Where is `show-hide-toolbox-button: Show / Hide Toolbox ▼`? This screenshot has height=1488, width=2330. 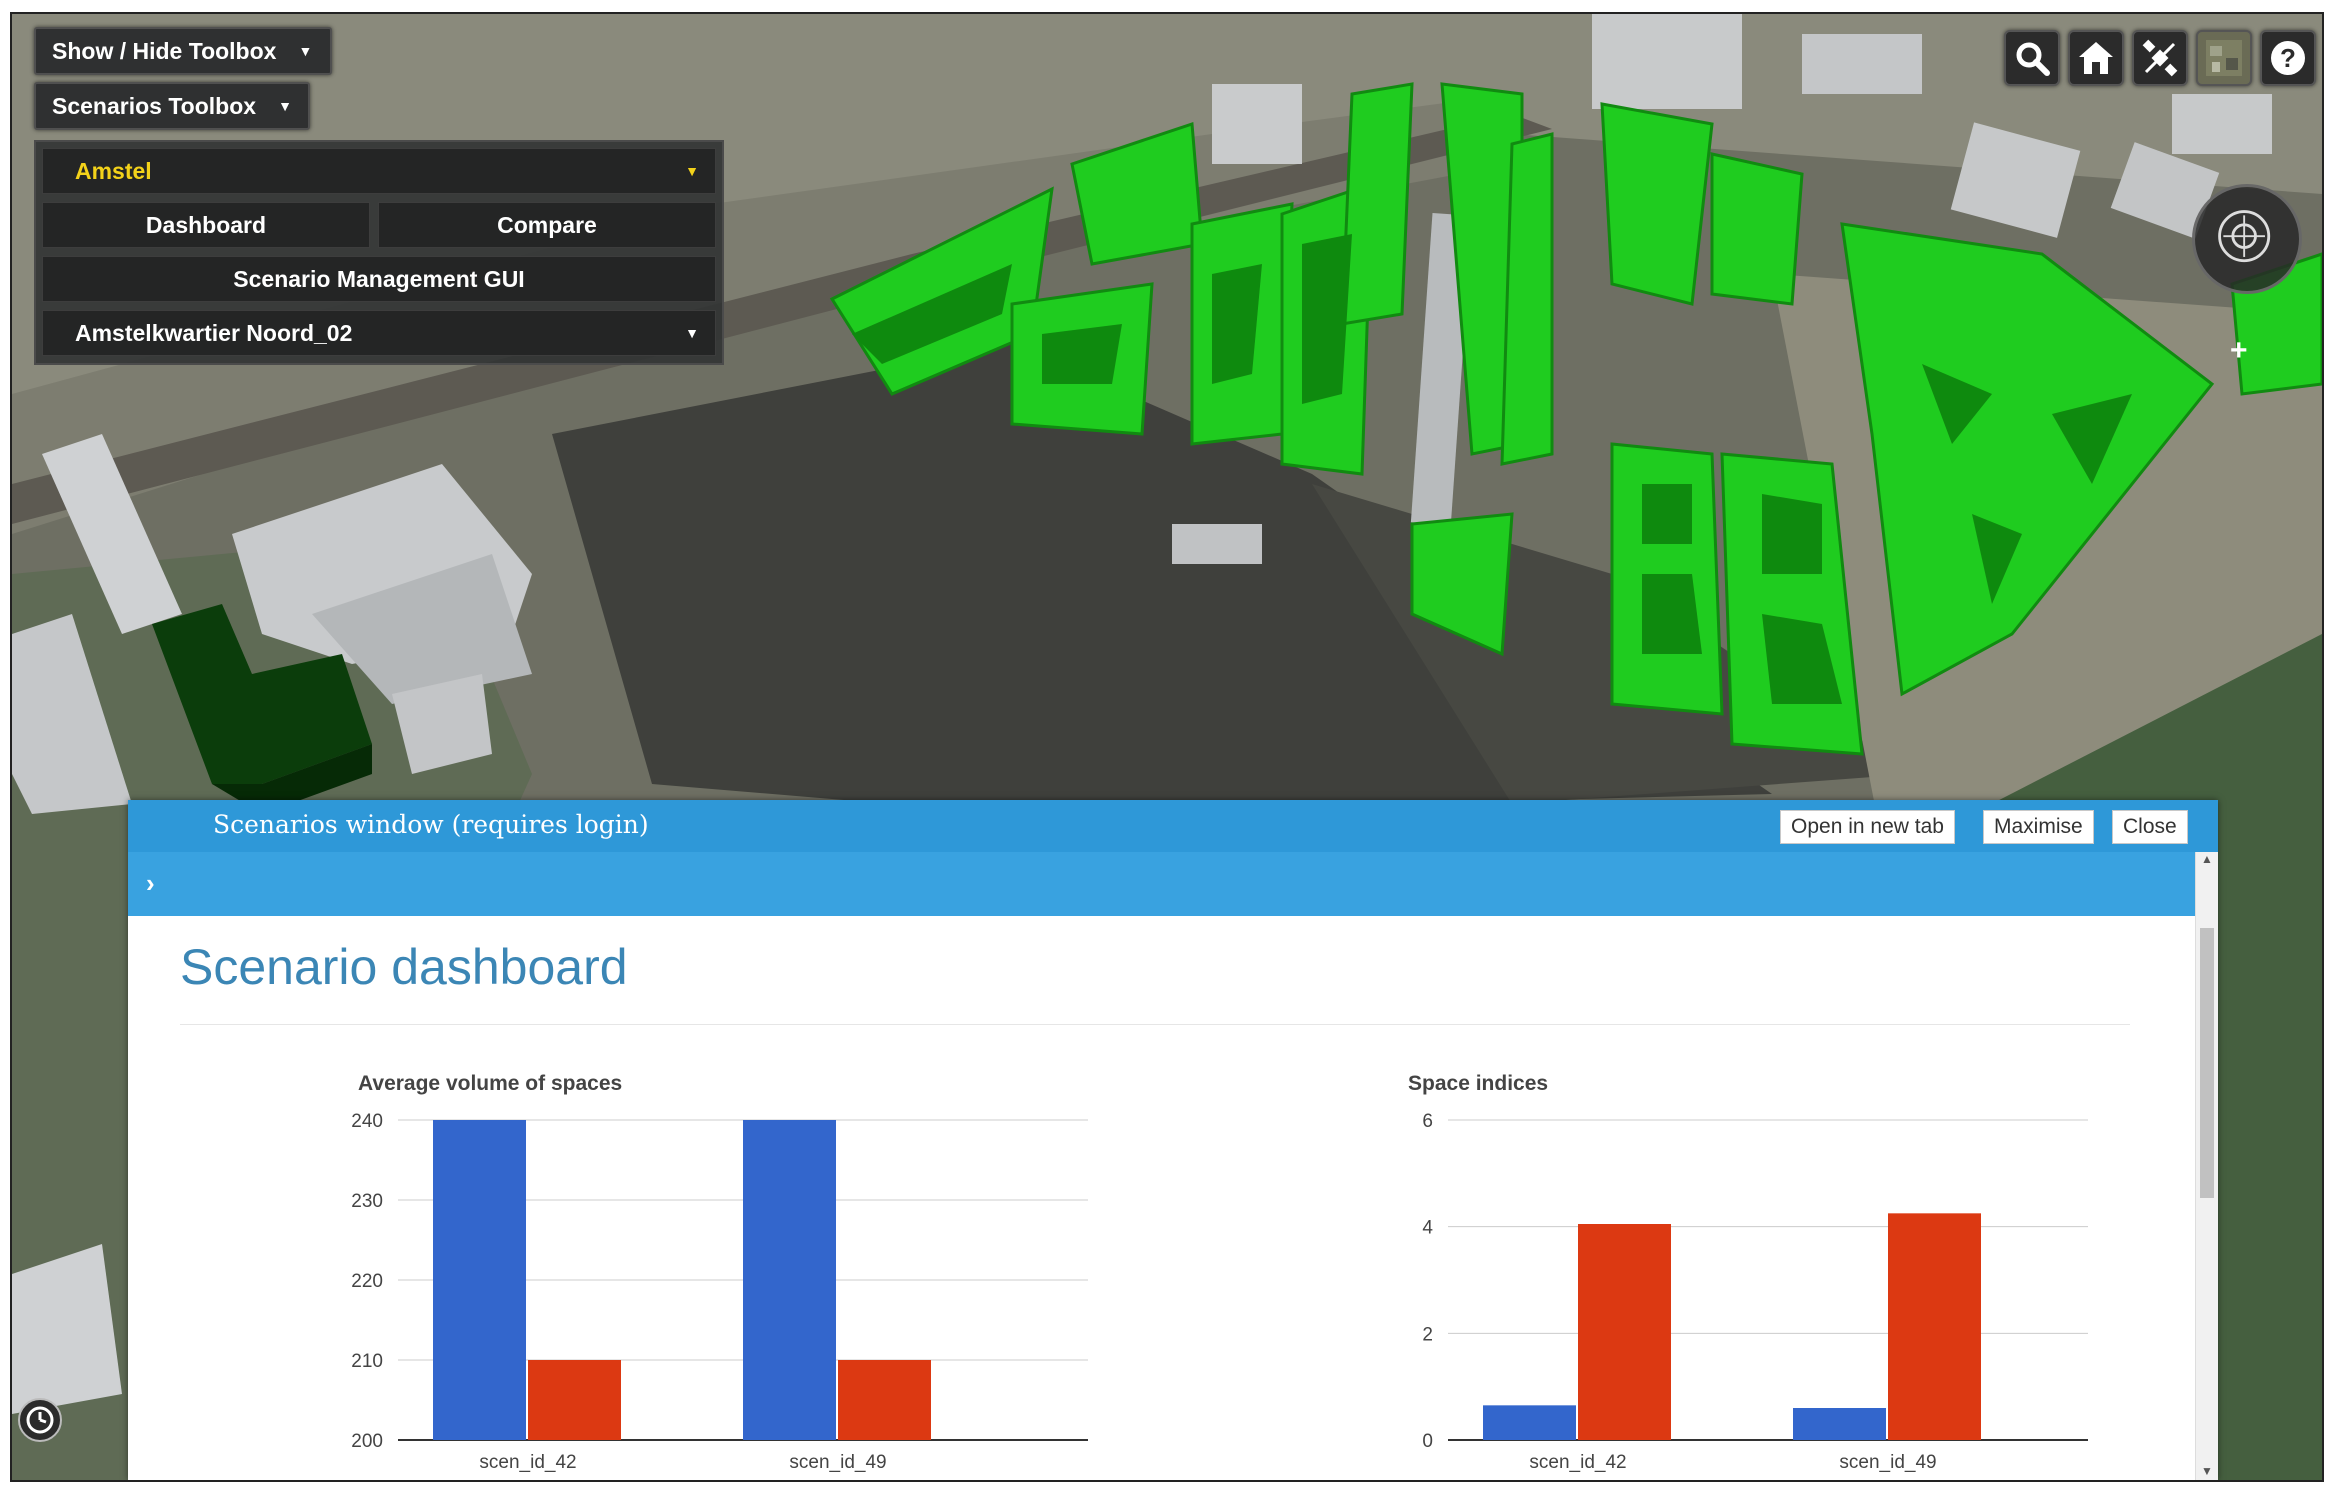 show-hide-toolbox-button: Show / Hide Toolbox ▼ is located at coordinates (183, 51).